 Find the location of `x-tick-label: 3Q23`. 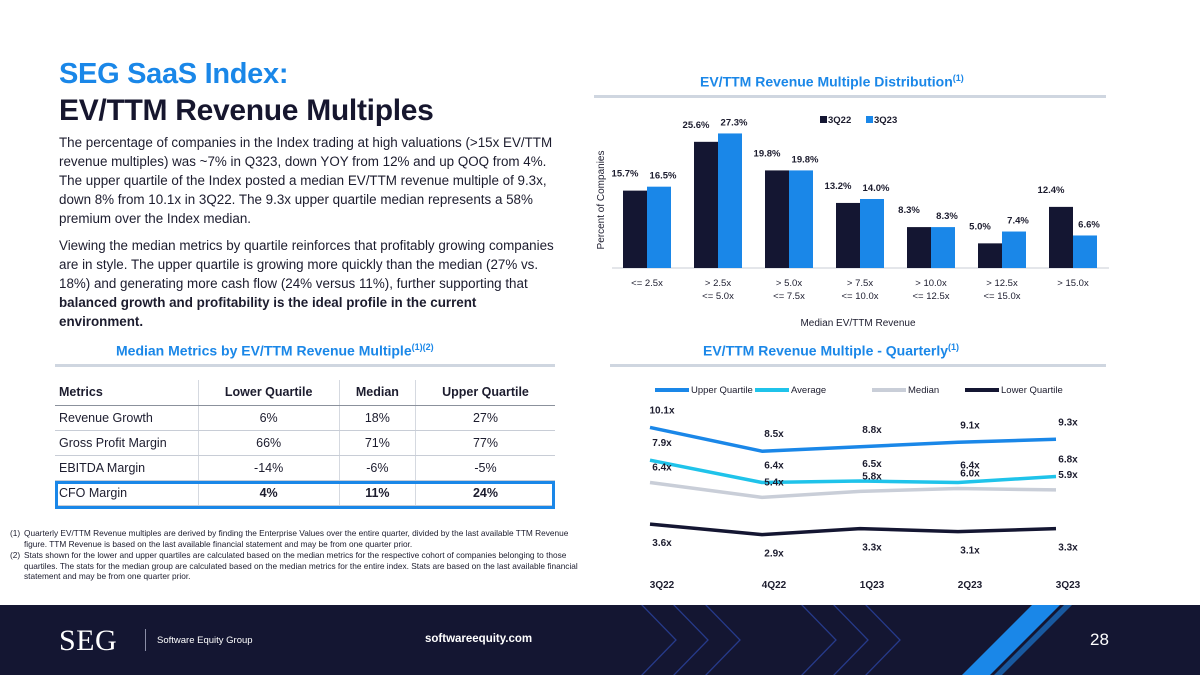

x-tick-label: 3Q23 is located at coordinates (1068, 585).